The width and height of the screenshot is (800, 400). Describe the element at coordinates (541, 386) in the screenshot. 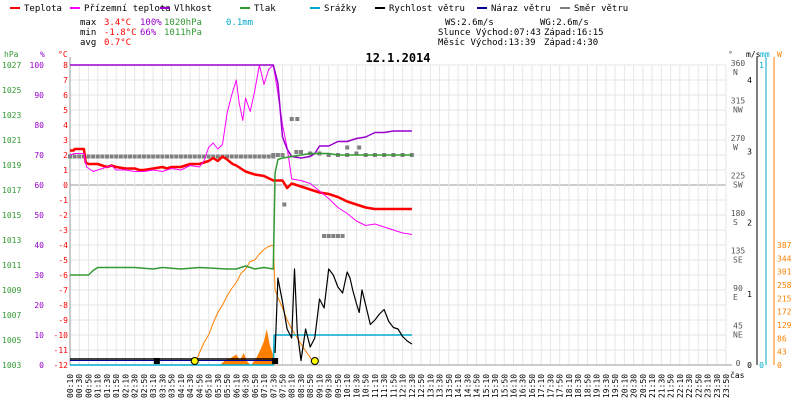

I see `tick-time: 17:10` at that location.